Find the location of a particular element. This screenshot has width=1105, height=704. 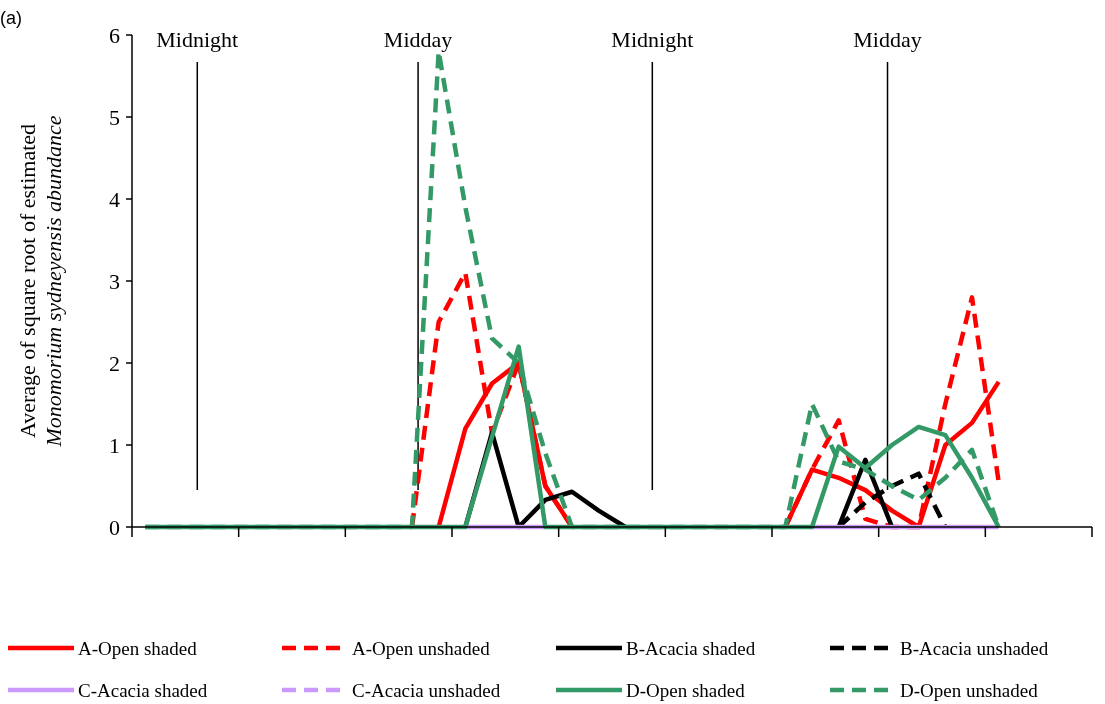

y-tick-label: 0 is located at coordinates (114, 527).